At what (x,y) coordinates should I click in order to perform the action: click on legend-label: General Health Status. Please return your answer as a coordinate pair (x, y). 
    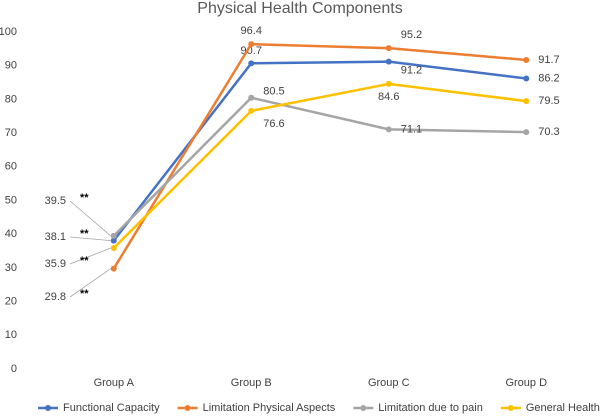
    Looking at the image, I should click on (563, 408).